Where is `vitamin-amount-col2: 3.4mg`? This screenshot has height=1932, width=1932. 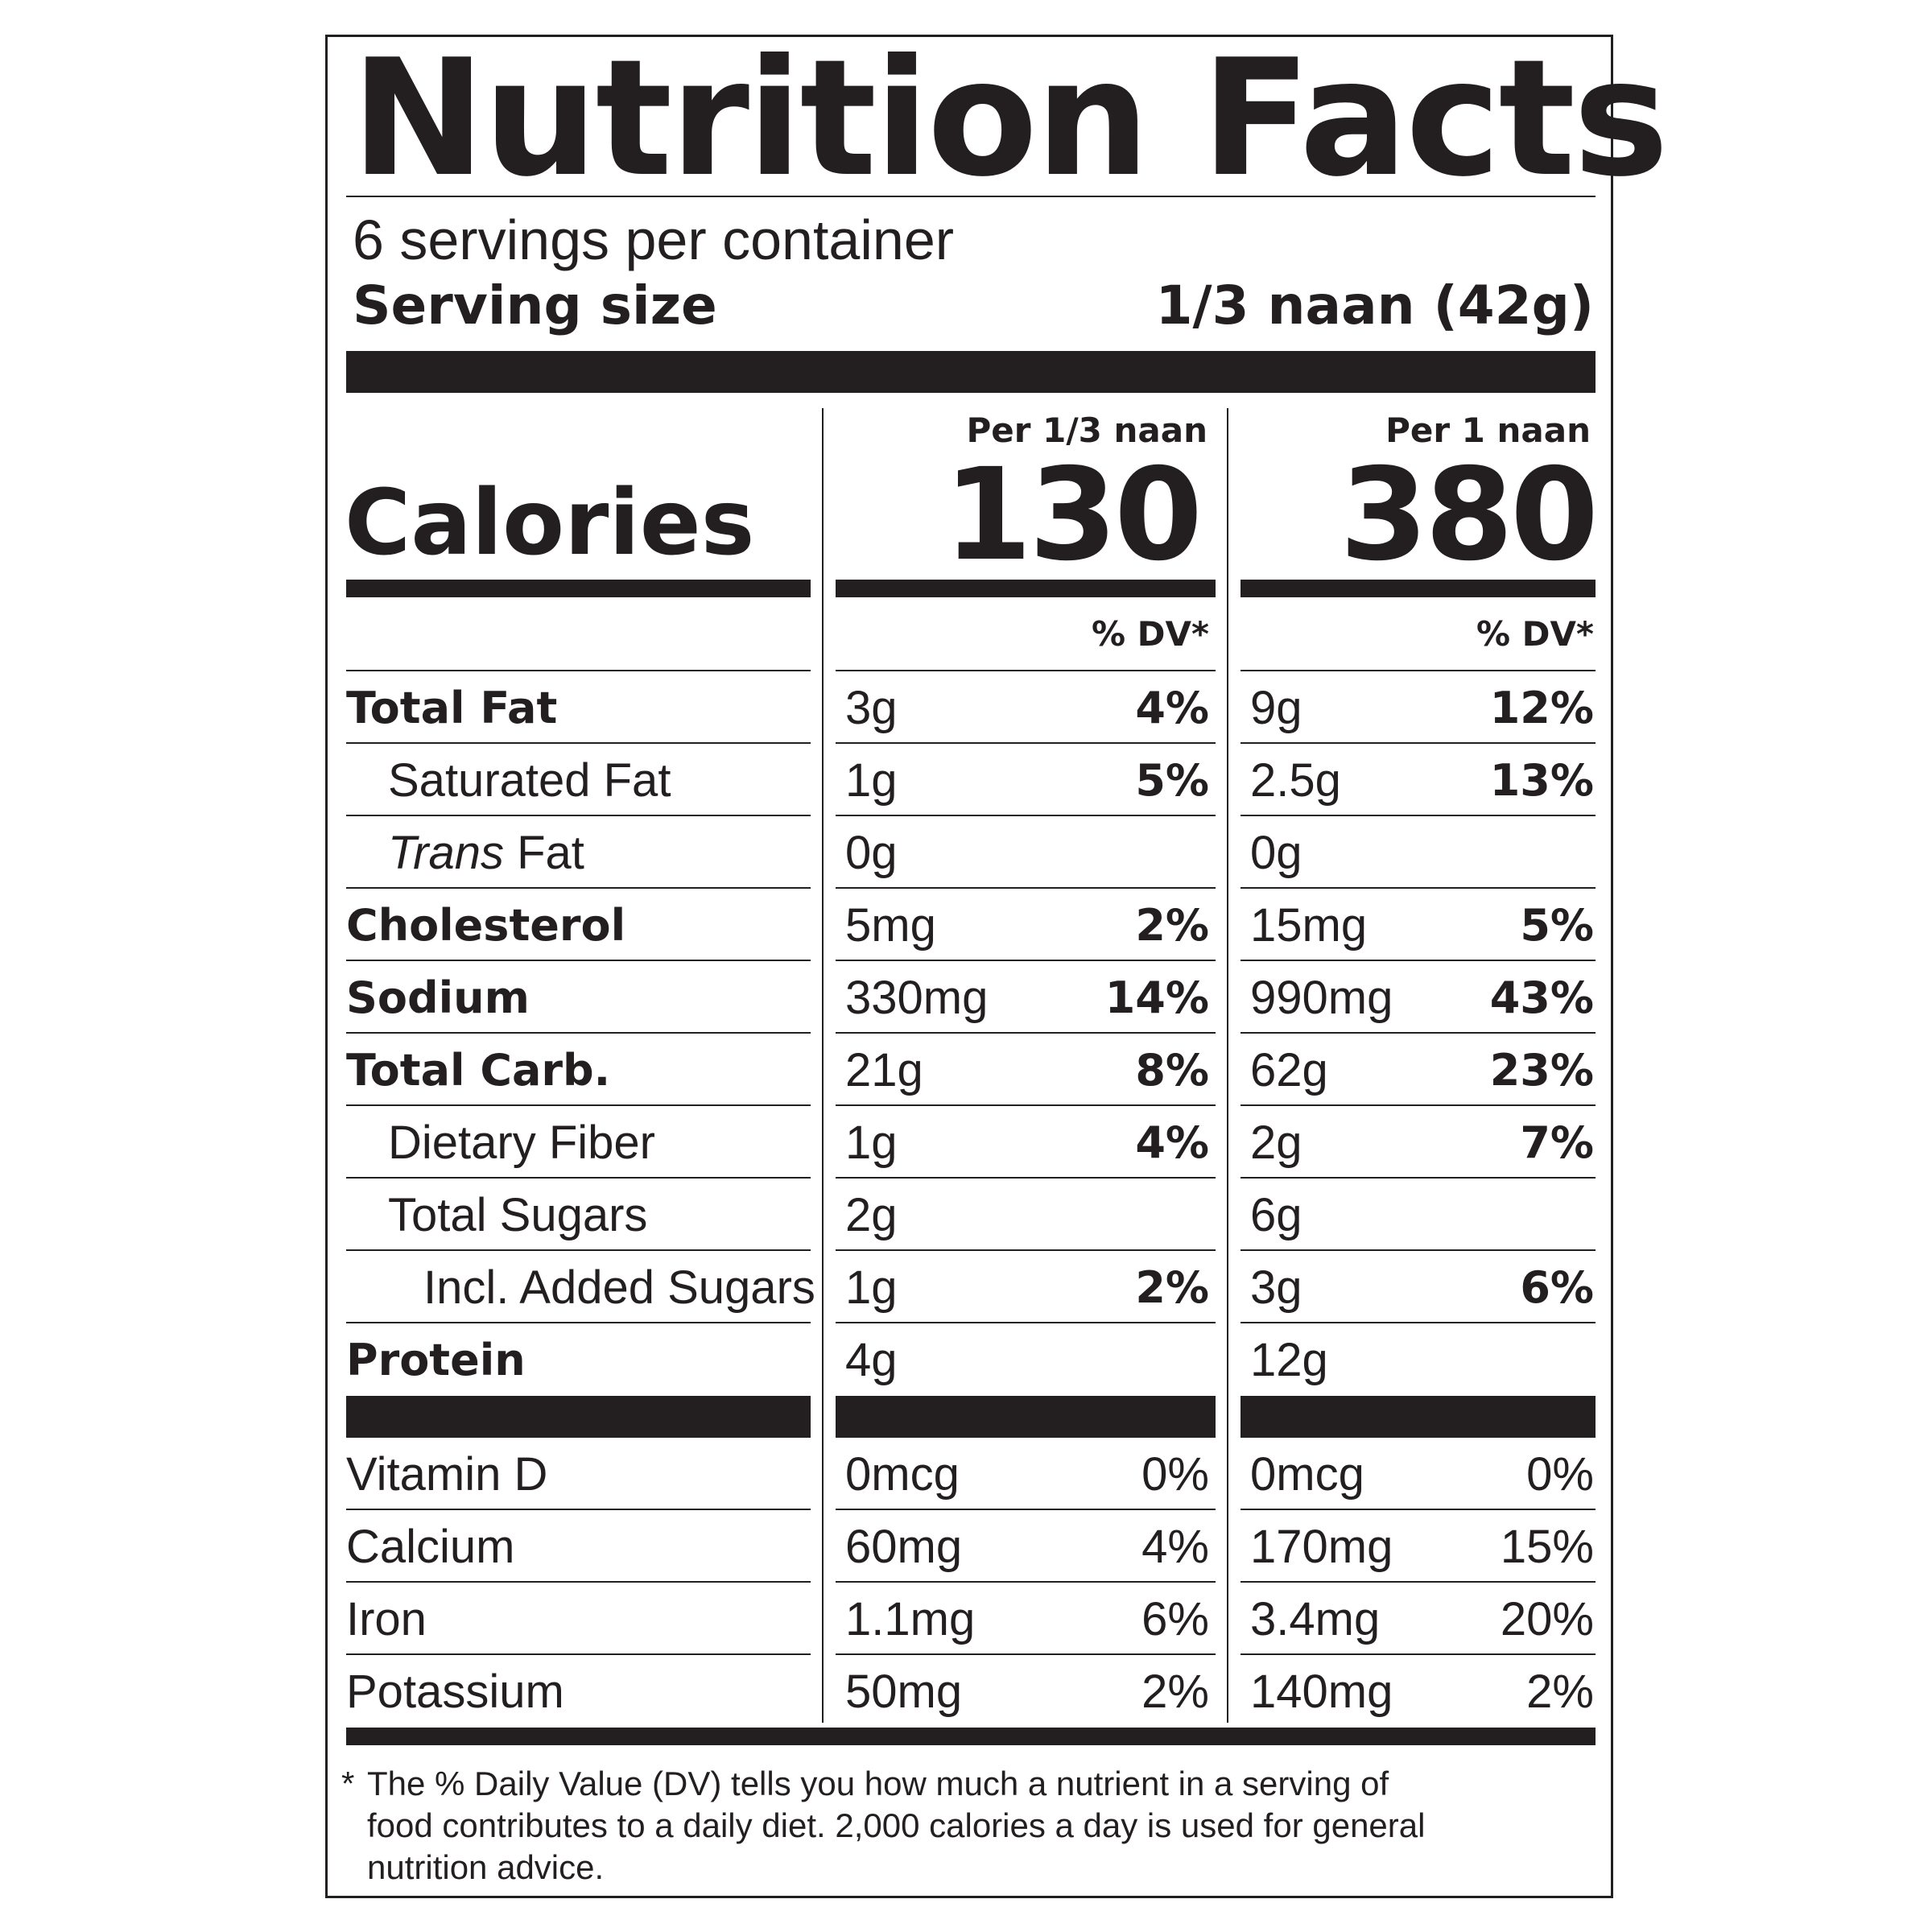
vitamin-amount-col2: 3.4mg is located at coordinates (1315, 1618).